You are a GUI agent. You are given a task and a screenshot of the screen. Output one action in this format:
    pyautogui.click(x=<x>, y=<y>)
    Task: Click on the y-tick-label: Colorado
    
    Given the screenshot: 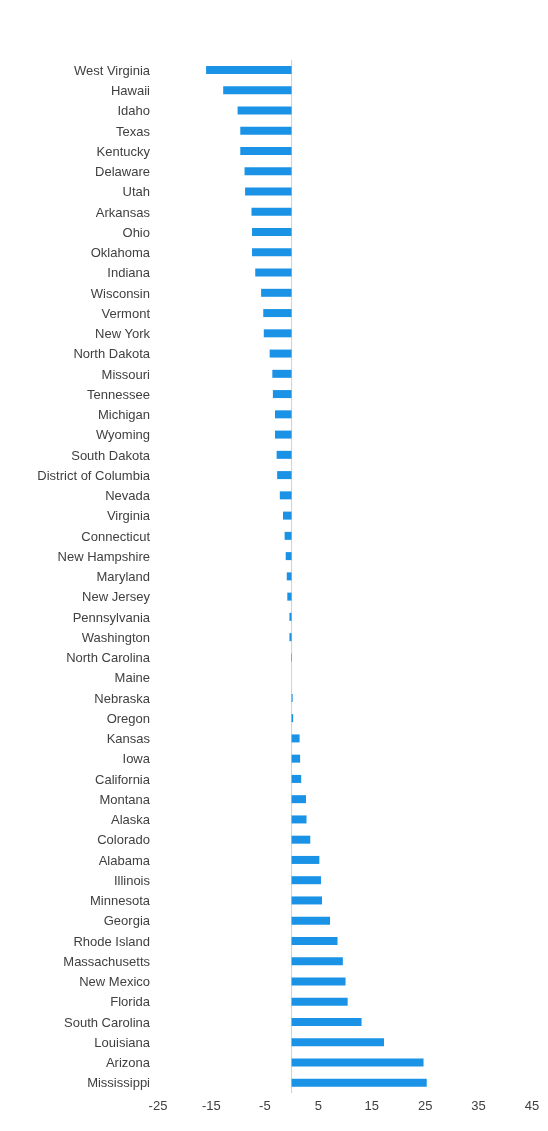 What is the action you would take?
    pyautogui.click(x=123, y=840)
    